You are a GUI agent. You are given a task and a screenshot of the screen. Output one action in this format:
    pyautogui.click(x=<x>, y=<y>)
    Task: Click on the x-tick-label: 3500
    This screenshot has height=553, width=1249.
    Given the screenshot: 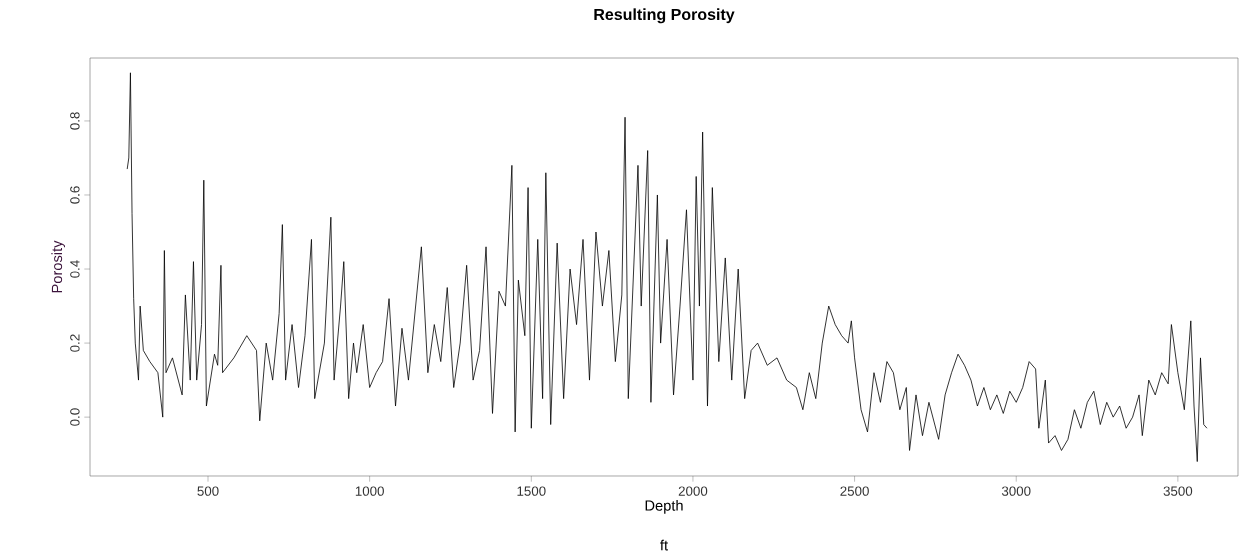 What is the action you would take?
    pyautogui.click(x=1178, y=491)
    